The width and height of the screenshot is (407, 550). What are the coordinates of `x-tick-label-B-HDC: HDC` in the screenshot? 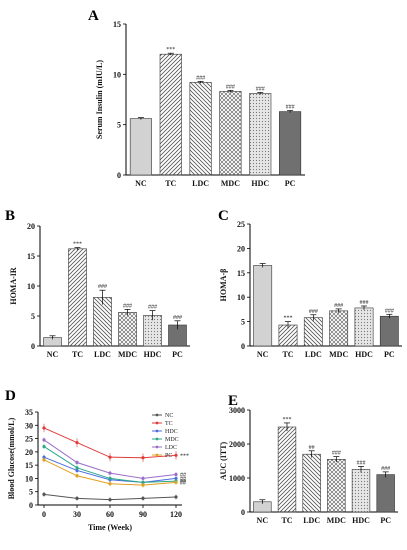 It's located at (153, 354).